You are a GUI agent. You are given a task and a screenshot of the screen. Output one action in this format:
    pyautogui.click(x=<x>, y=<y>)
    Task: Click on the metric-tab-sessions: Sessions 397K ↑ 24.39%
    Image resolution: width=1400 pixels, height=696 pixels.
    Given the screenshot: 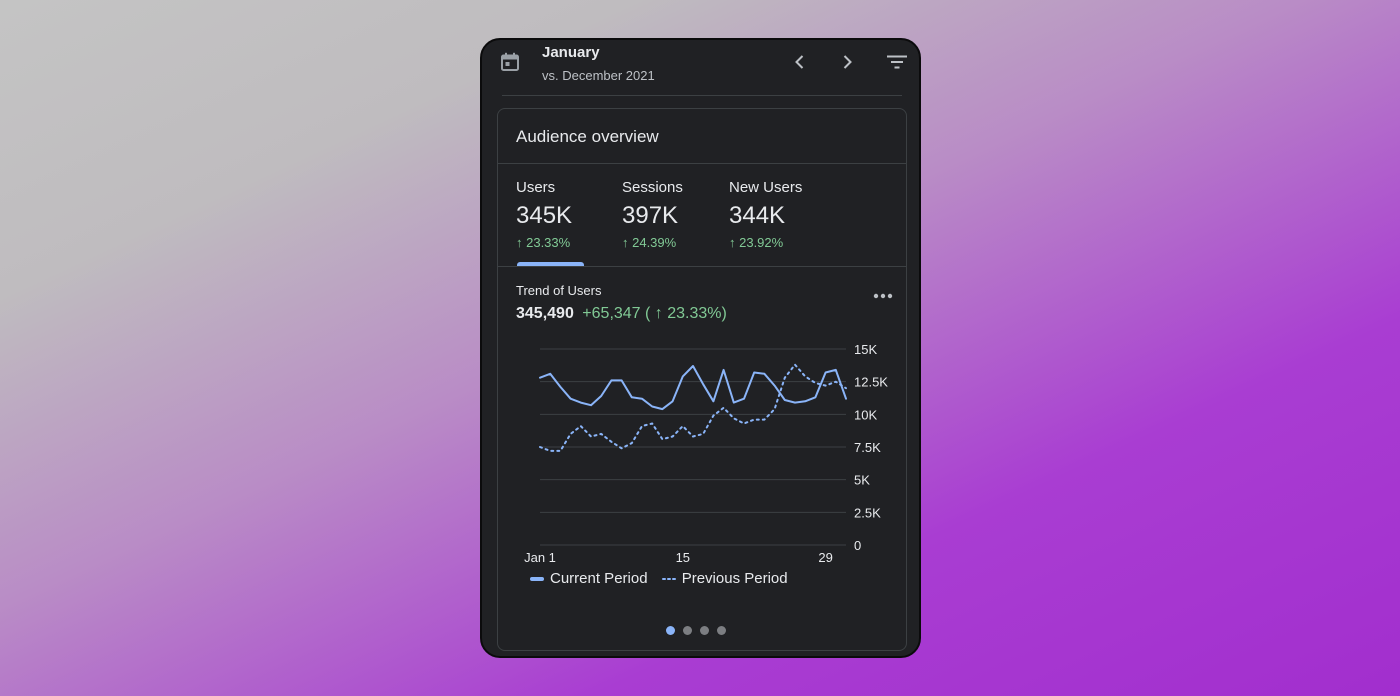 What is the action you would take?
    pyautogui.click(x=672, y=214)
    